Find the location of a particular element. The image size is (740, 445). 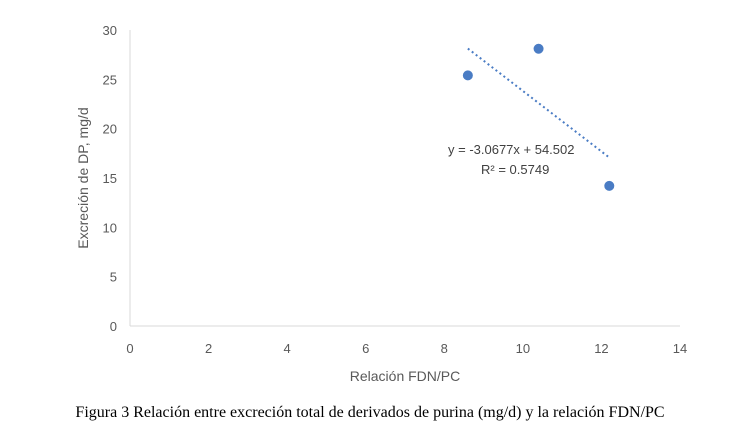

y-tick-label: 10 is located at coordinates (110, 227).